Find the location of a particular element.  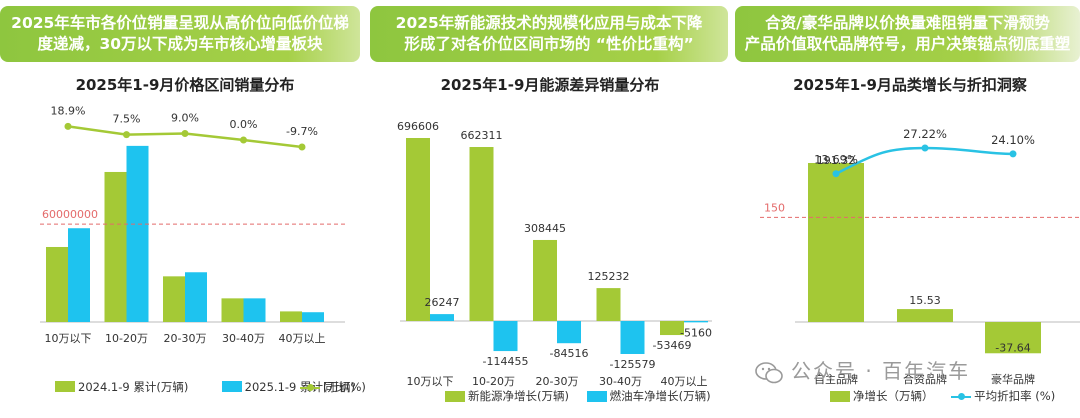

data-label-brand: -37.64 is located at coordinates (1012, 347).